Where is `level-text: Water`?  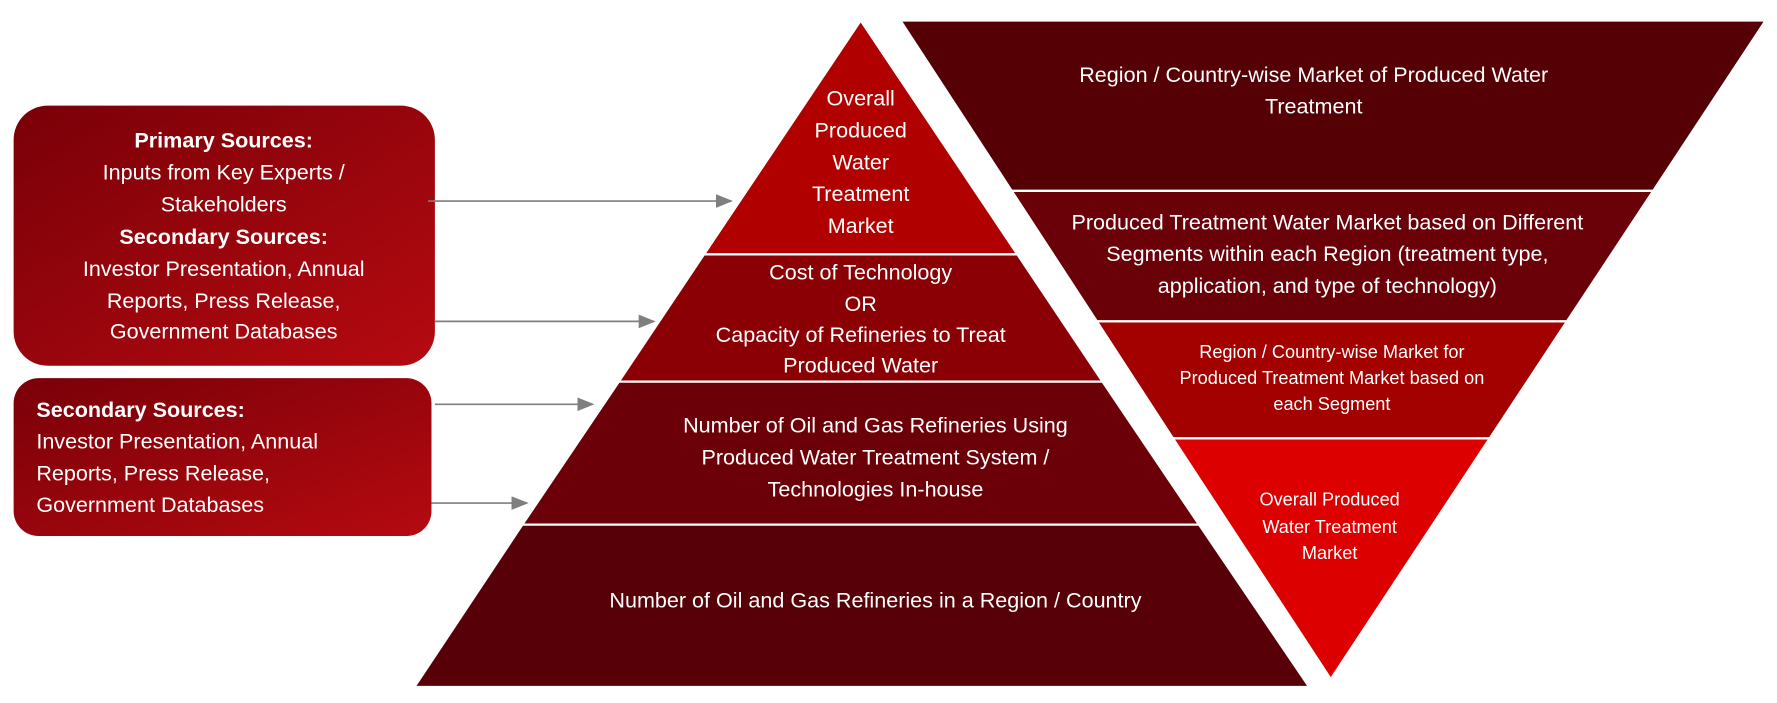
level-text: Water is located at coordinates (860, 161).